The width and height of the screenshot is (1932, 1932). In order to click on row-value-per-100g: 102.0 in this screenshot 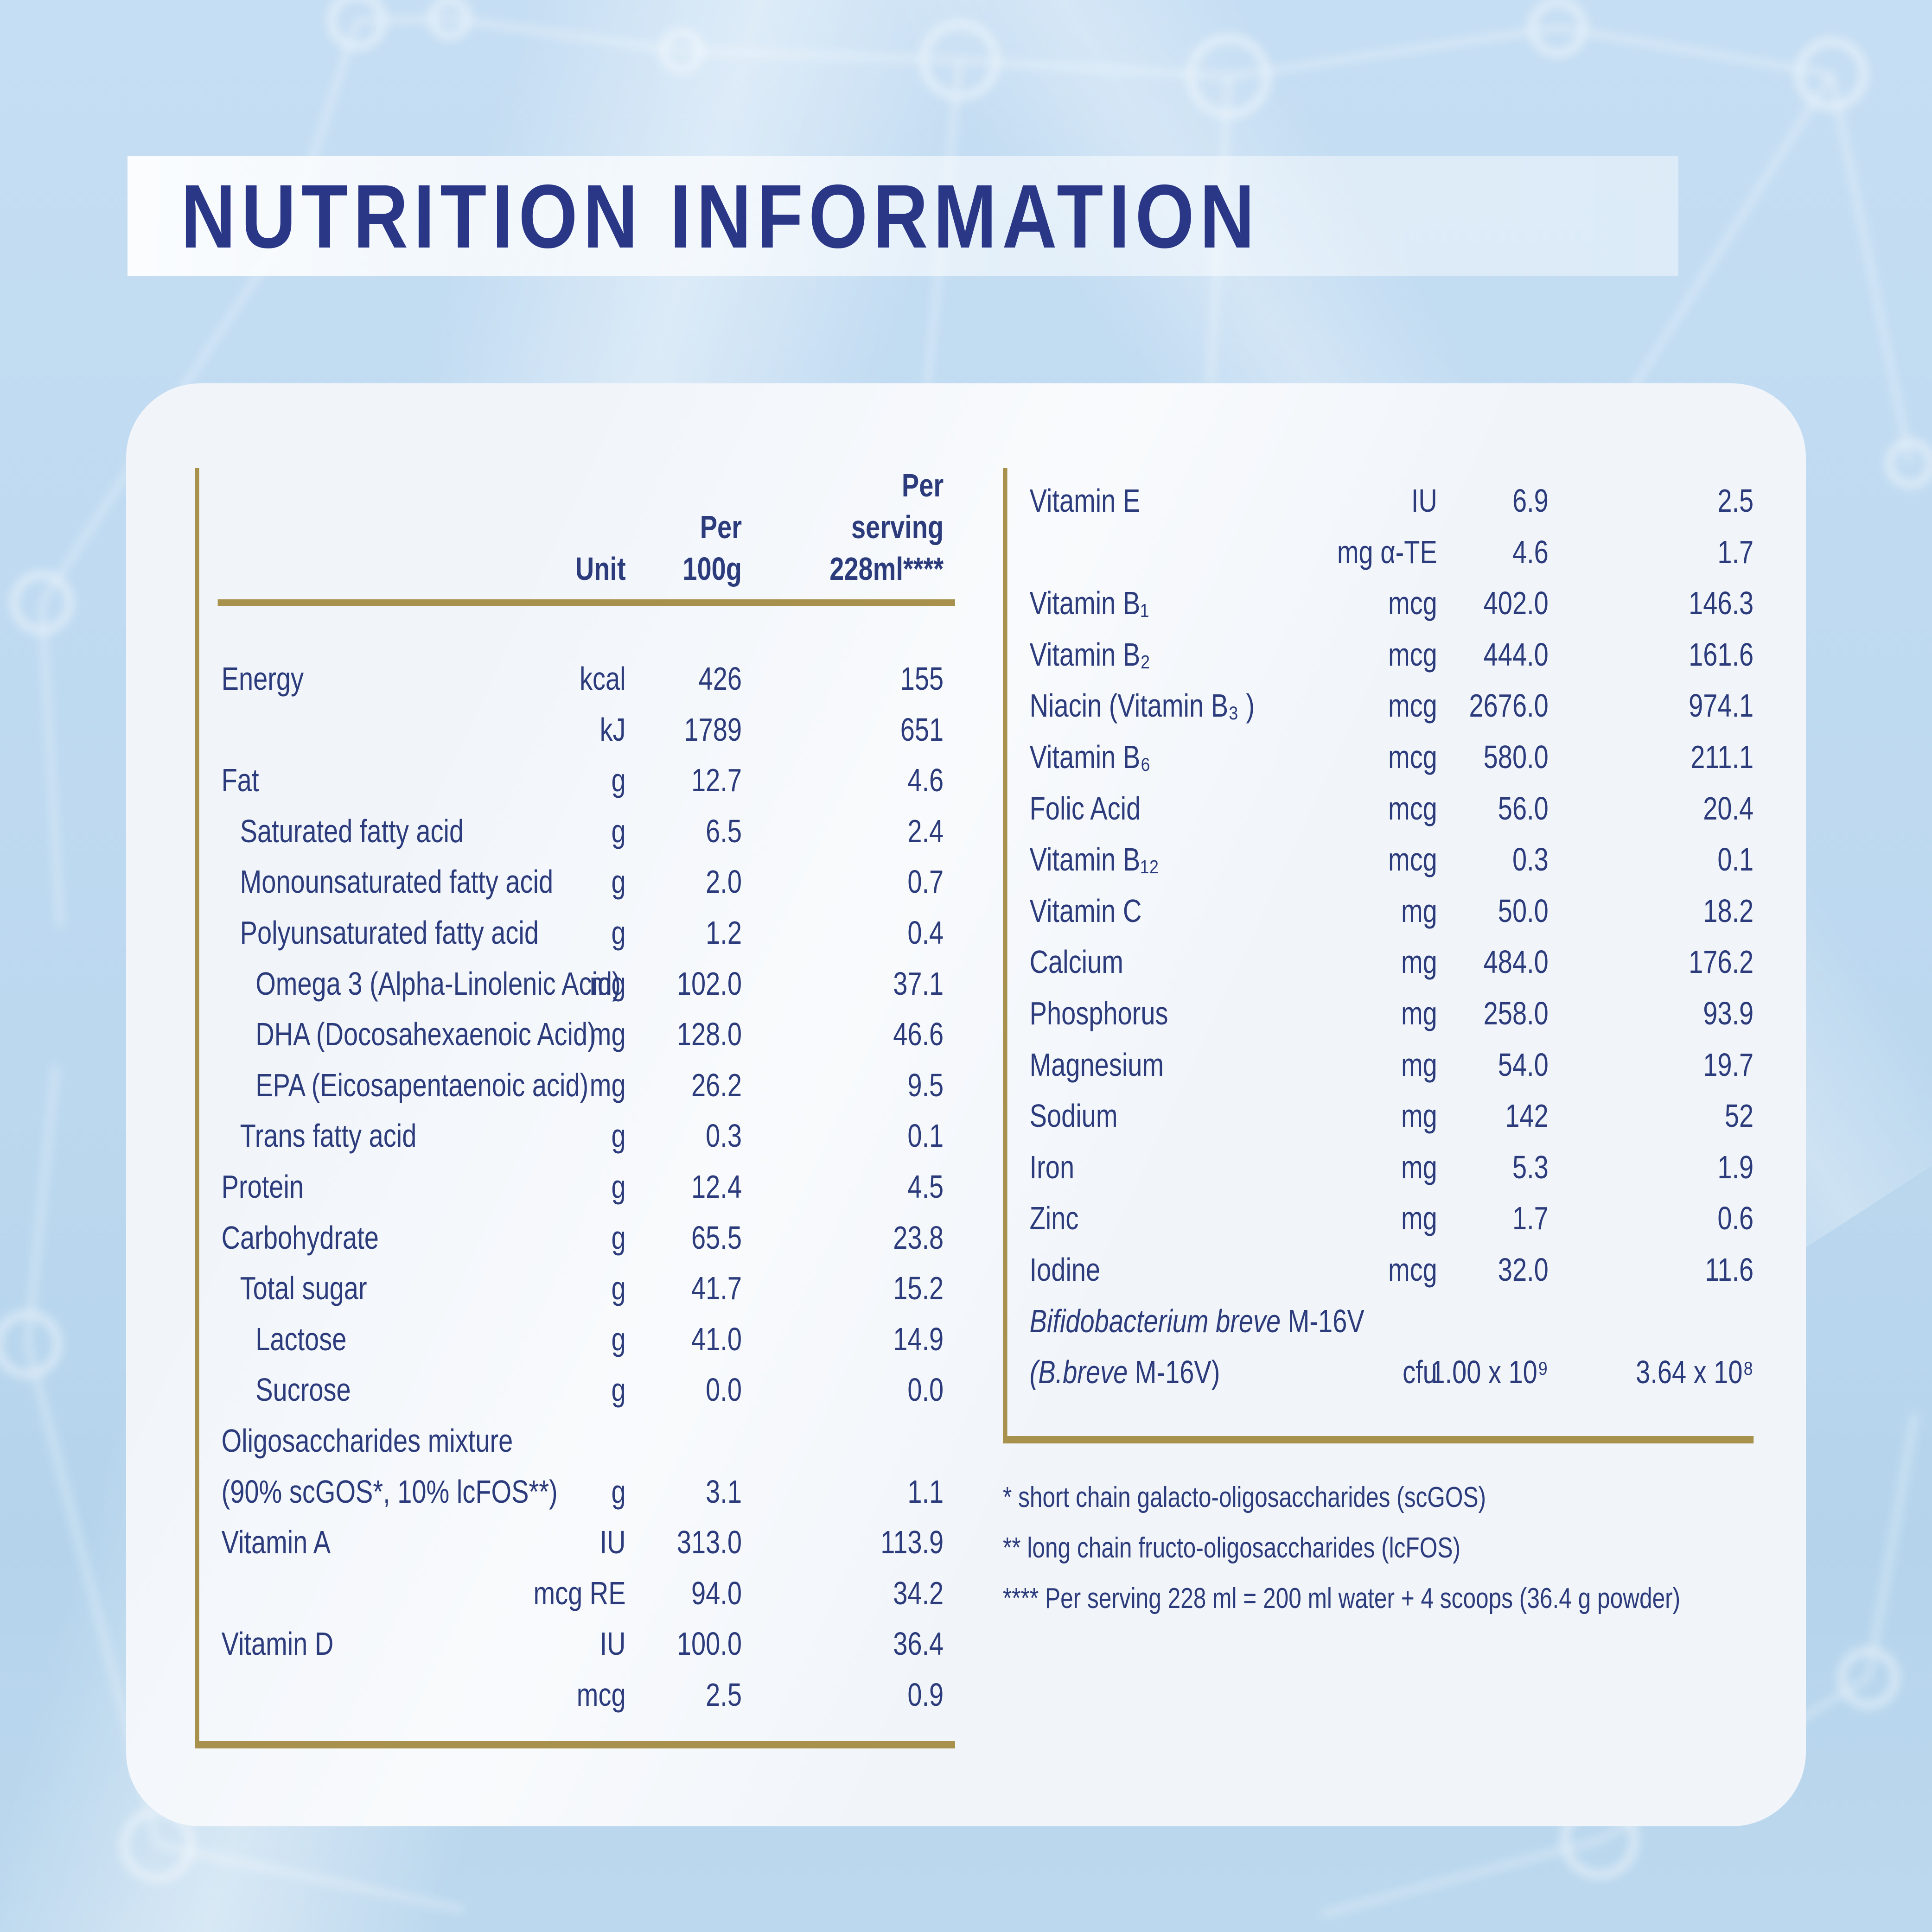, I will do `click(709, 984)`.